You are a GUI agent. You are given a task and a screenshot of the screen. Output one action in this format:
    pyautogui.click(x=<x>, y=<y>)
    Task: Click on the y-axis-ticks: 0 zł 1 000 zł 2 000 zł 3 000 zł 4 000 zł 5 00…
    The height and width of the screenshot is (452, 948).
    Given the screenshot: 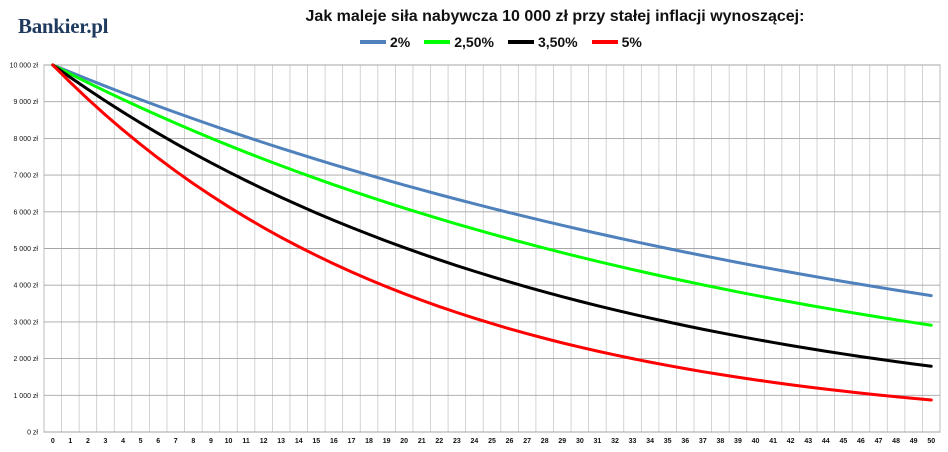 What is the action you would take?
    pyautogui.click(x=24, y=250)
    